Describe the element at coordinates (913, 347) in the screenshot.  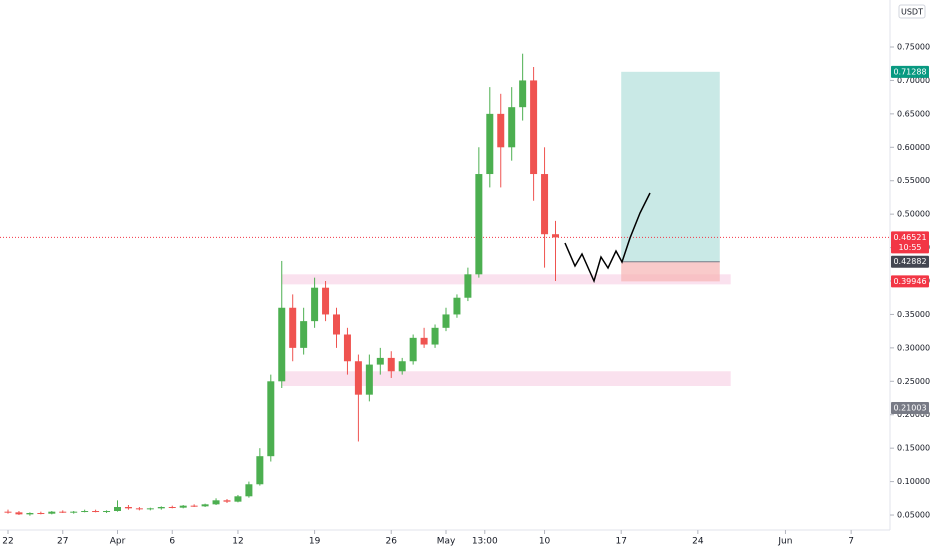
I see `y-tick-label: 0.30000` at that location.